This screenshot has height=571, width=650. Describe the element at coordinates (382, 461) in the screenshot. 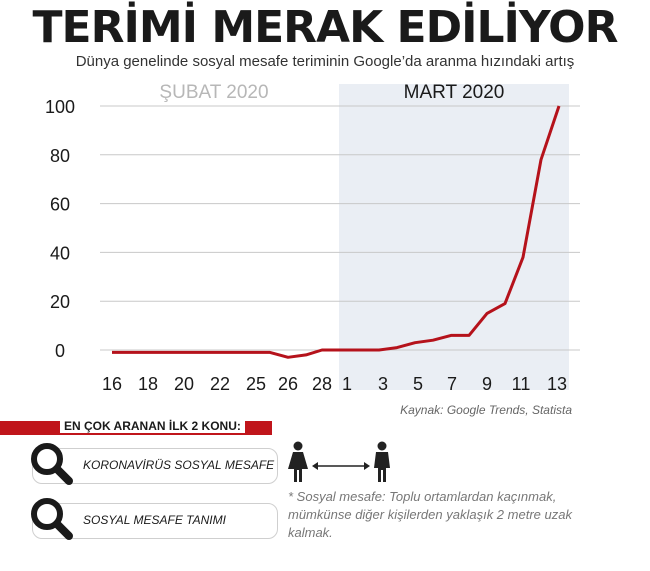

I see `man-icon` at that location.